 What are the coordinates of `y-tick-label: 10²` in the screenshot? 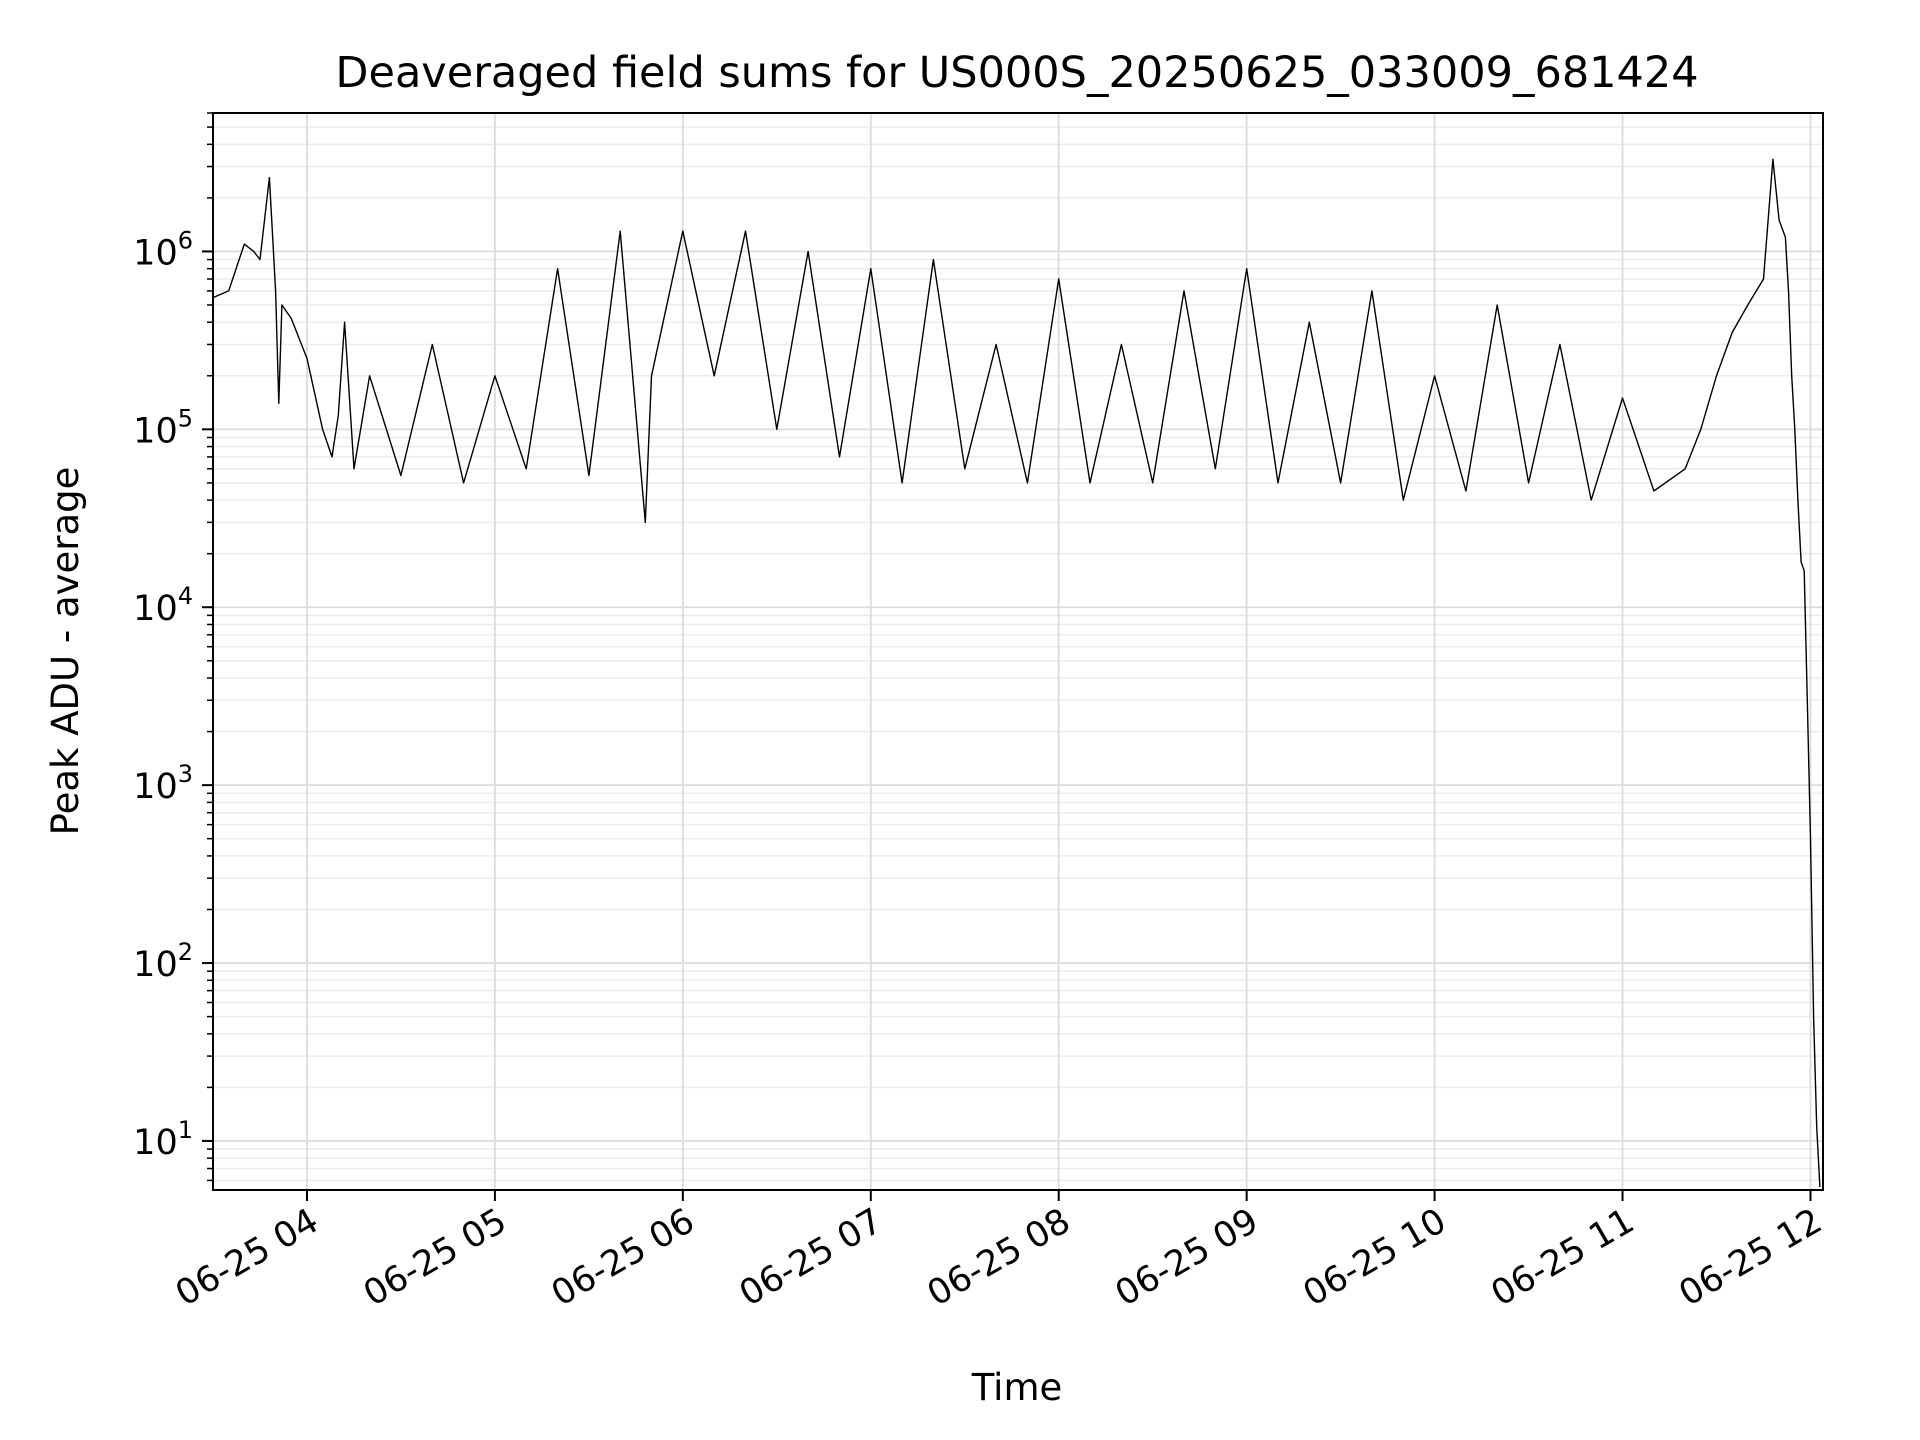 It's located at (163, 961).